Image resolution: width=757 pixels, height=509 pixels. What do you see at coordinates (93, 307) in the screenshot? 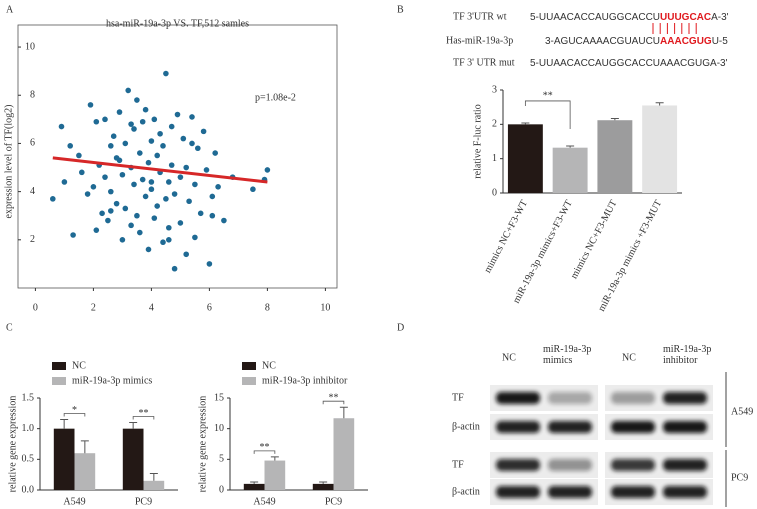
I see `x-tick-label: 2` at bounding box center [93, 307].